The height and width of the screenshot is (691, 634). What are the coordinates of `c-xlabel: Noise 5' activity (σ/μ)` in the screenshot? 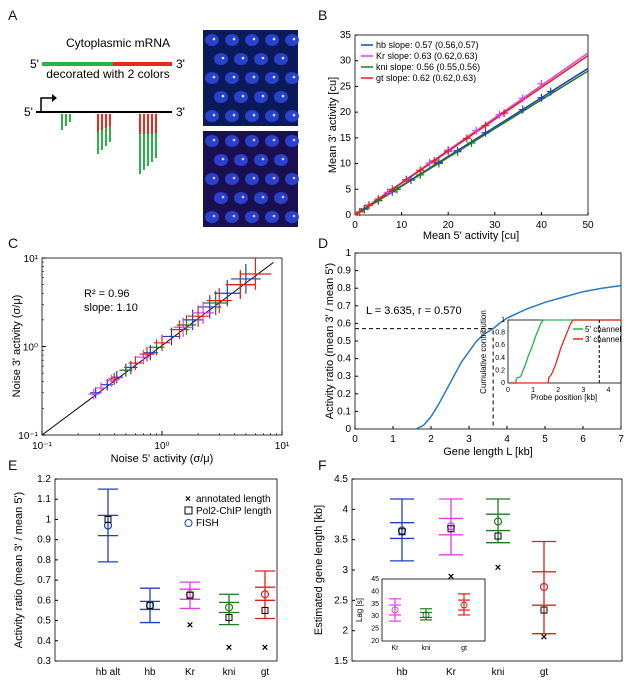 It's located at (162, 459).